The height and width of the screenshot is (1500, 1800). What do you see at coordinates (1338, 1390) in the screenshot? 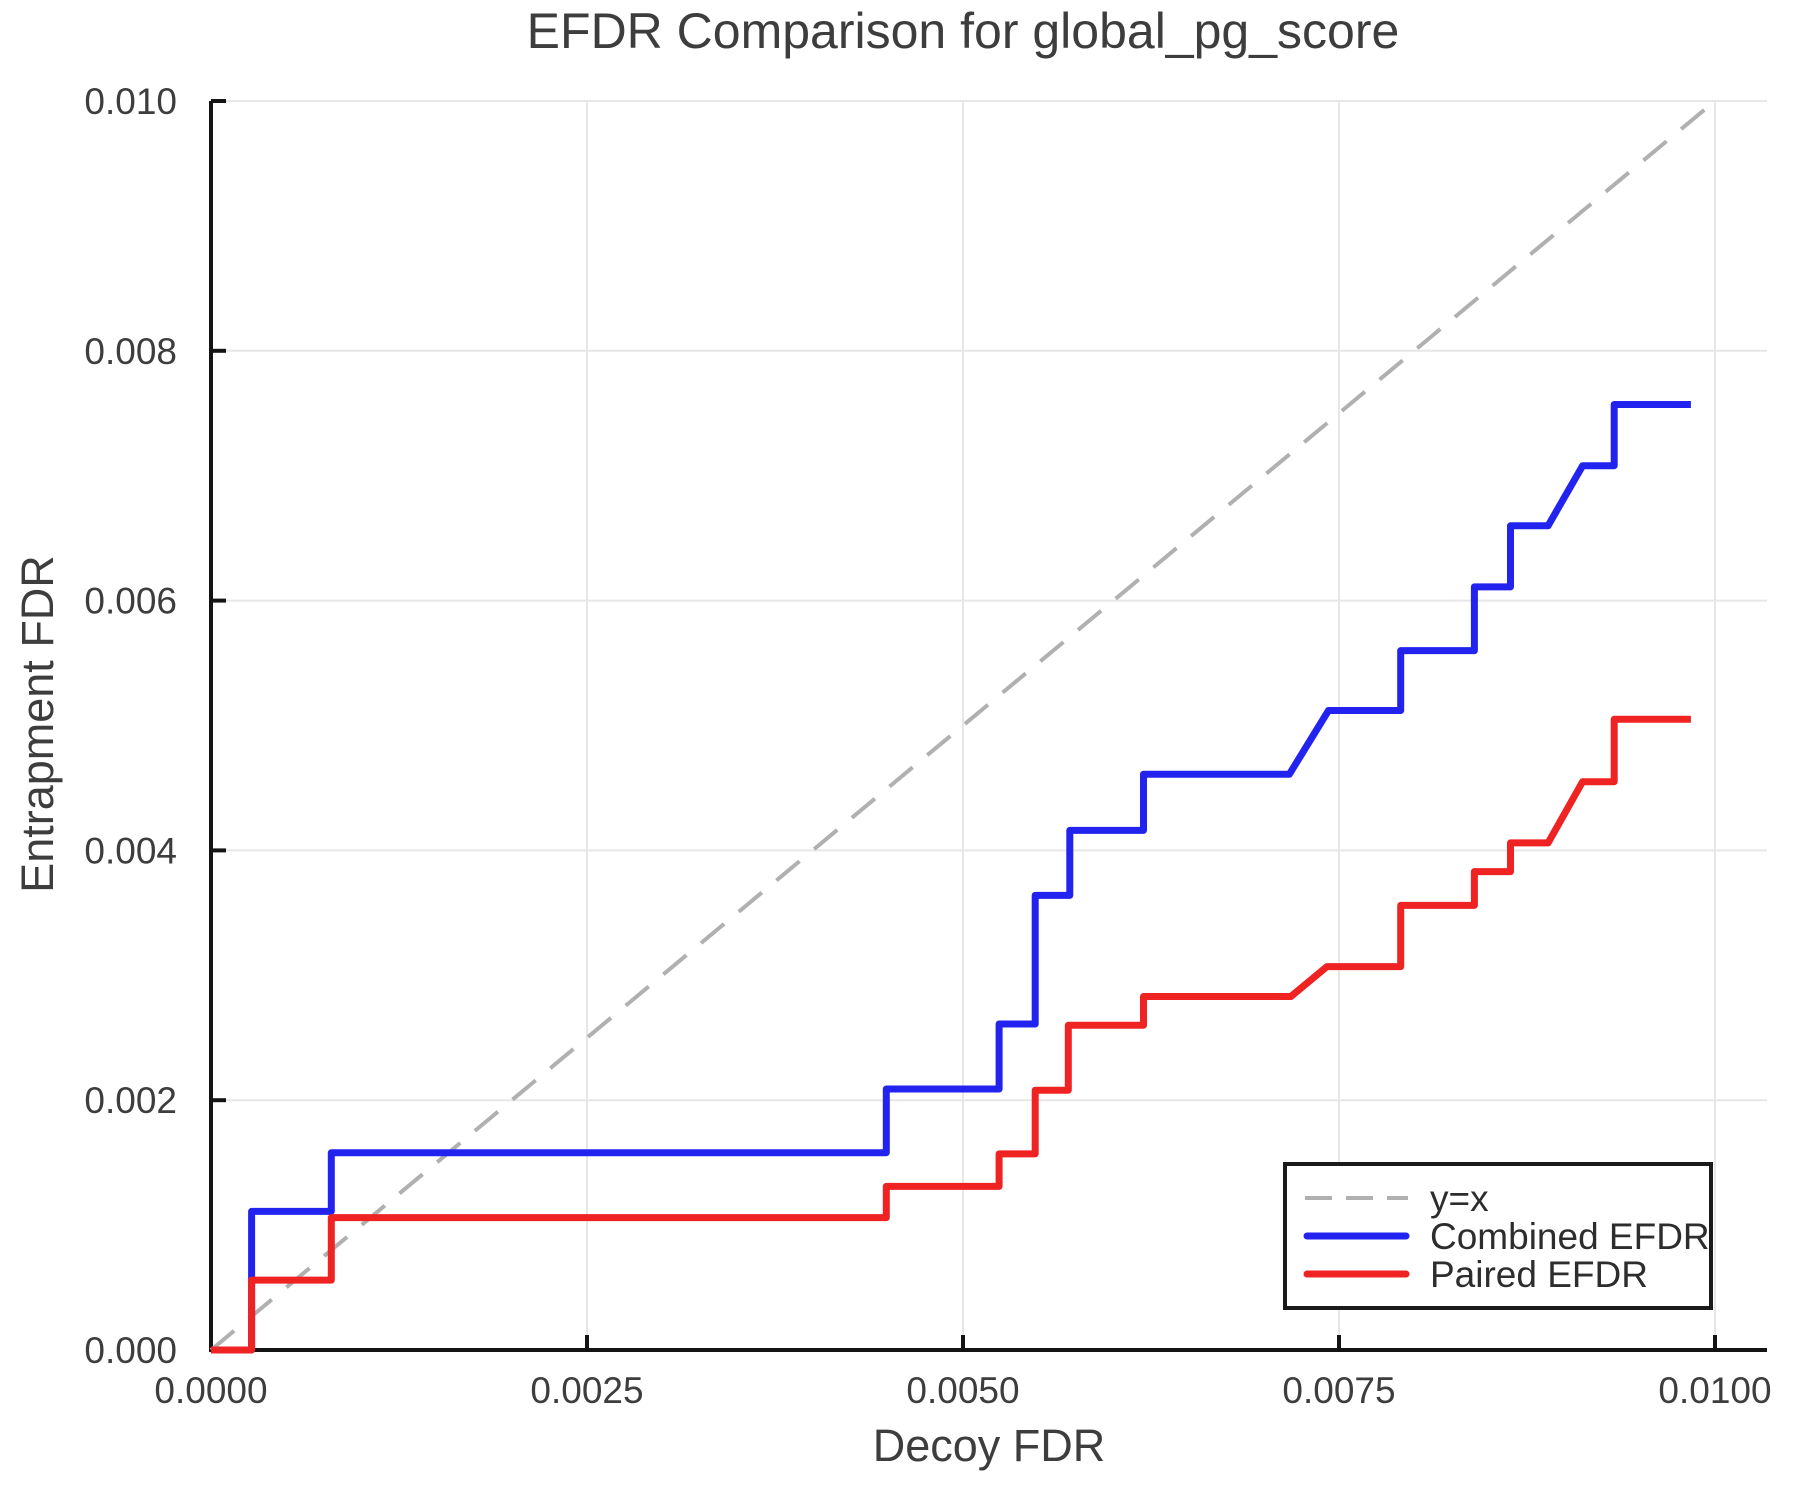
I see `x-tick-label: 0.0075` at bounding box center [1338, 1390].